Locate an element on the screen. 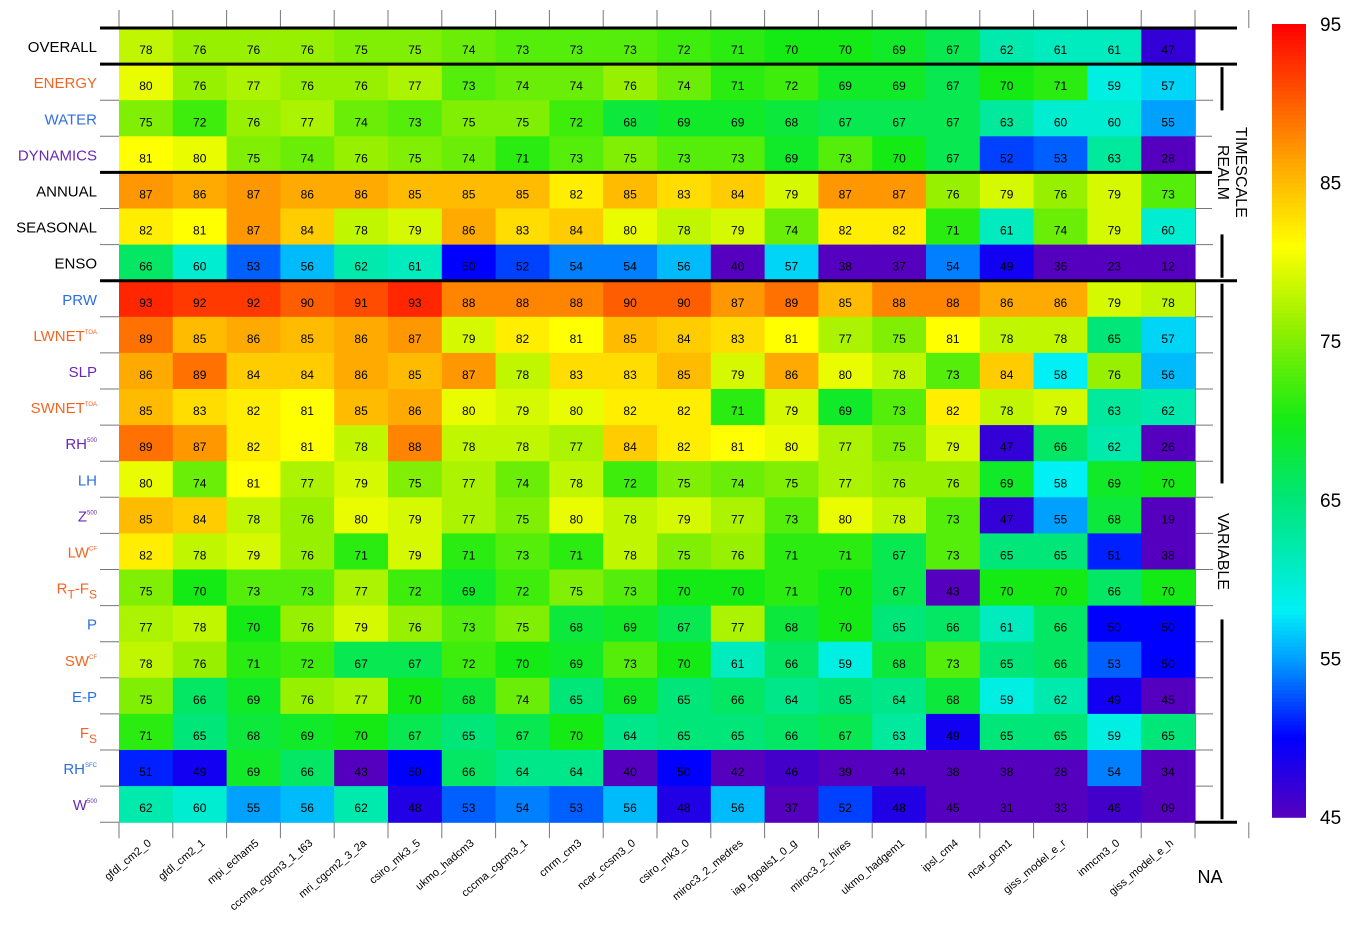  cell-value: 57 is located at coordinates (1168, 339).